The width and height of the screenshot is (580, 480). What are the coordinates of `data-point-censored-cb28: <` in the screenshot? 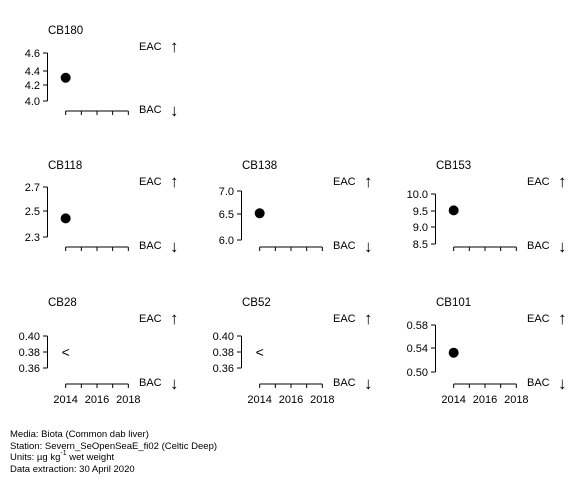 It's located at (66, 352).